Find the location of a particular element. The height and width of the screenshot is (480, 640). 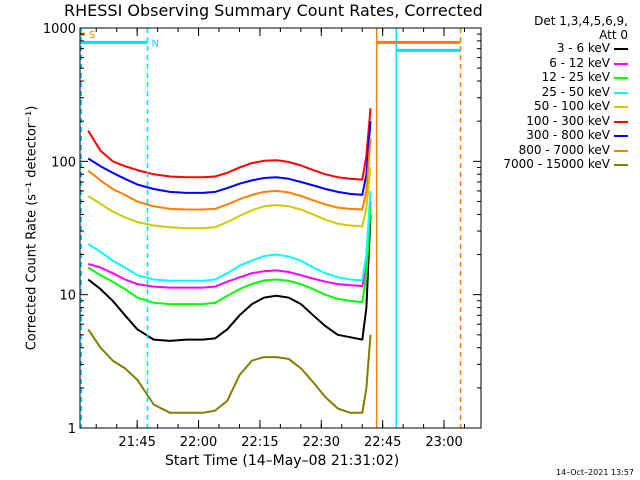

legend-entry-4: 50 - 100 keV is located at coordinates (557, 106).